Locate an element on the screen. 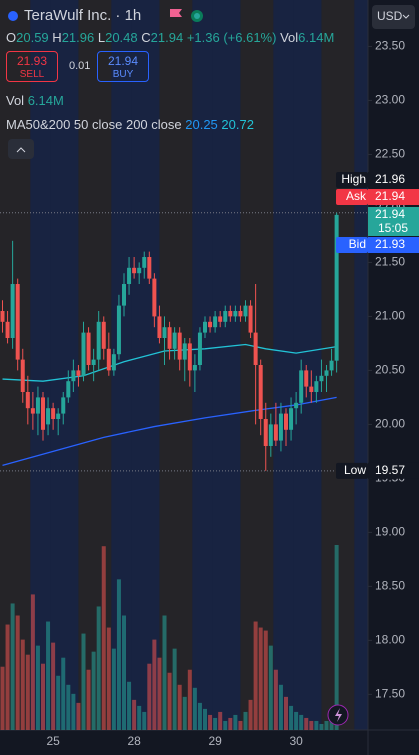 This screenshot has width=419, height=755. time-axis is located at coordinates (184, 742).